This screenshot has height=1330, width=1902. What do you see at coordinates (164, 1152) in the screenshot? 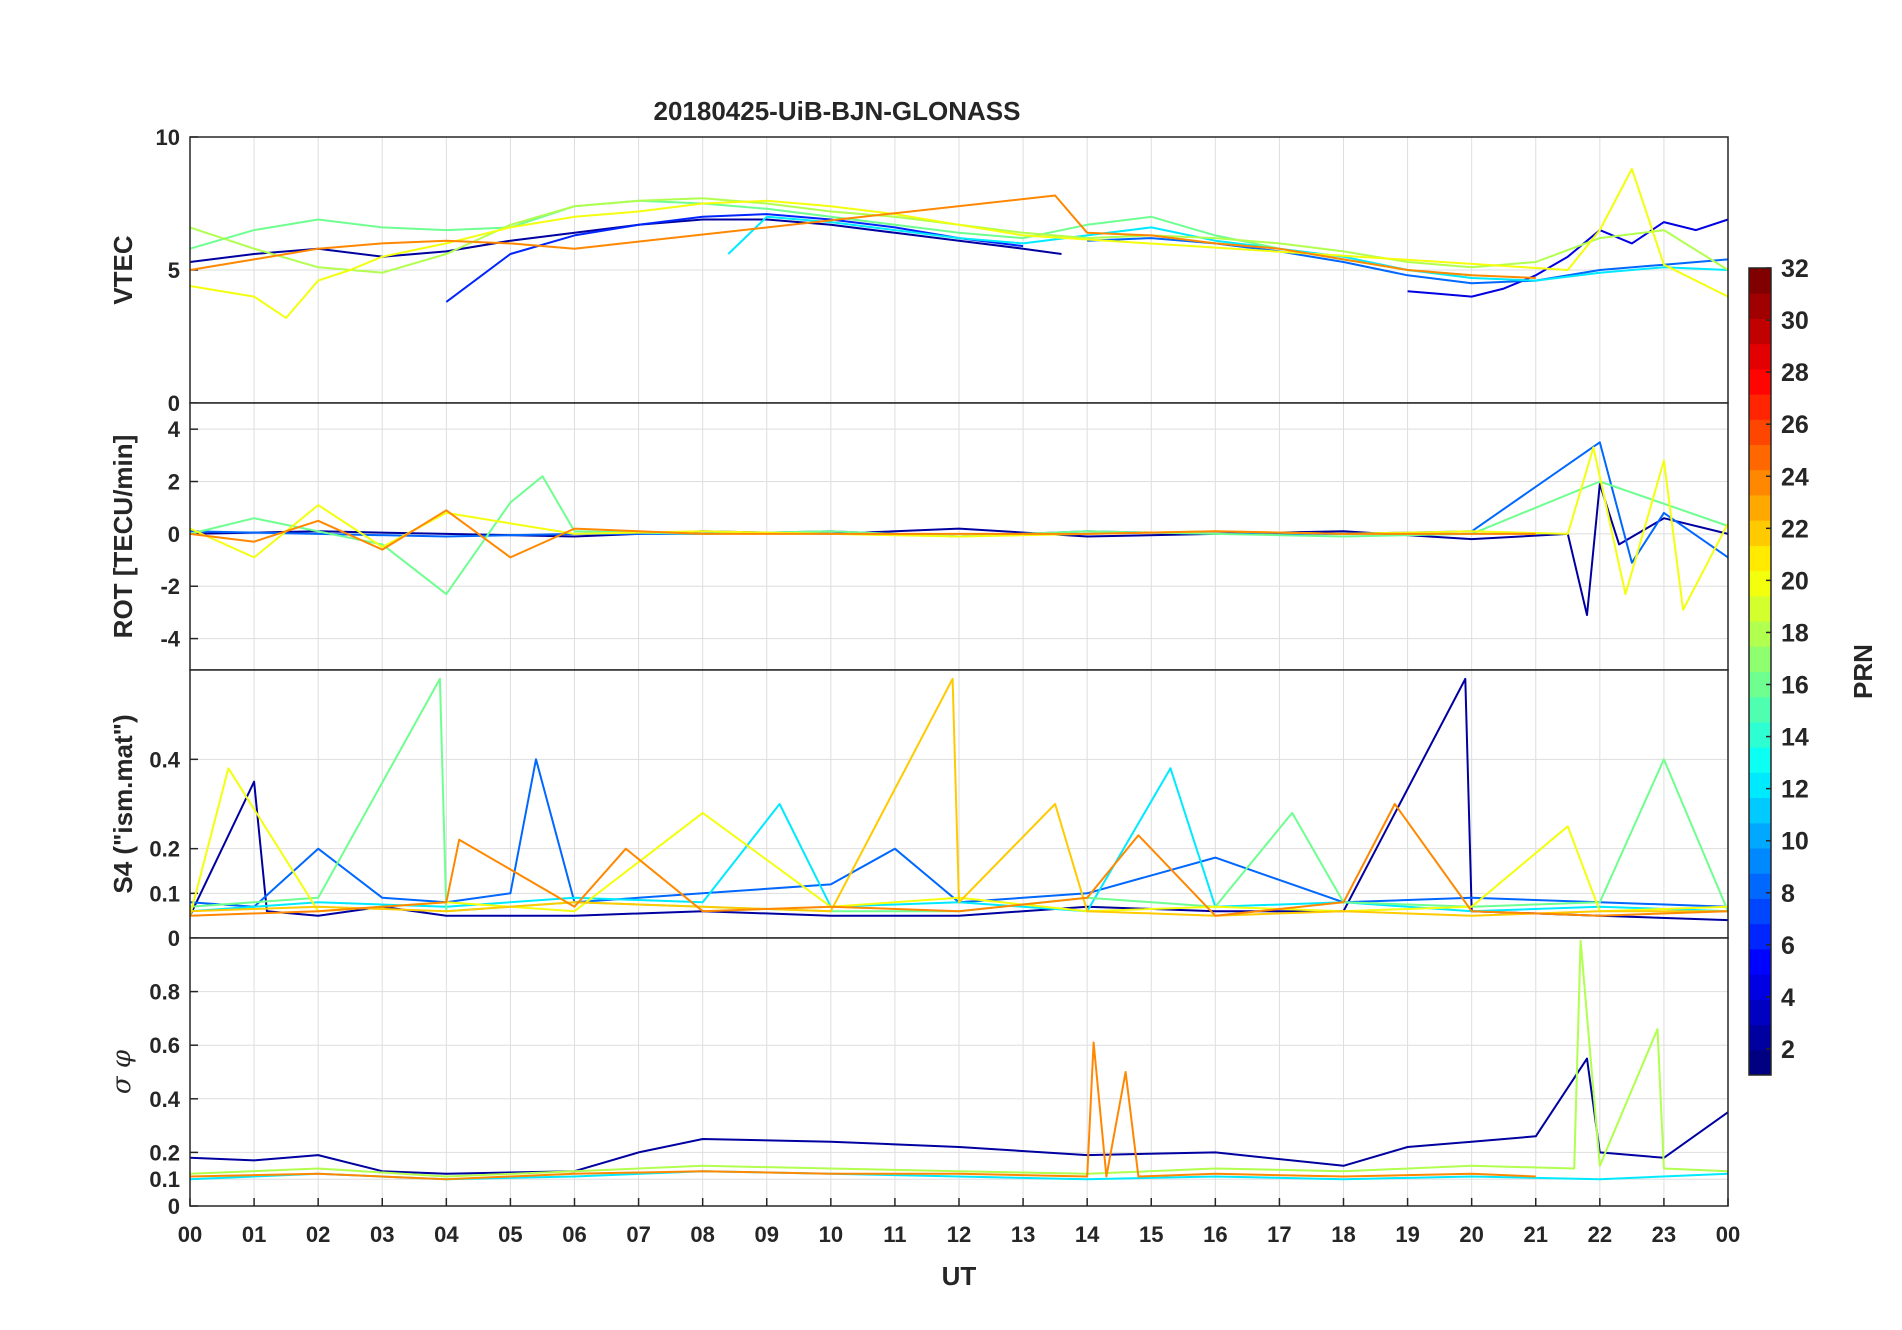
I see `y-tick-label: 0.2` at bounding box center [164, 1152].